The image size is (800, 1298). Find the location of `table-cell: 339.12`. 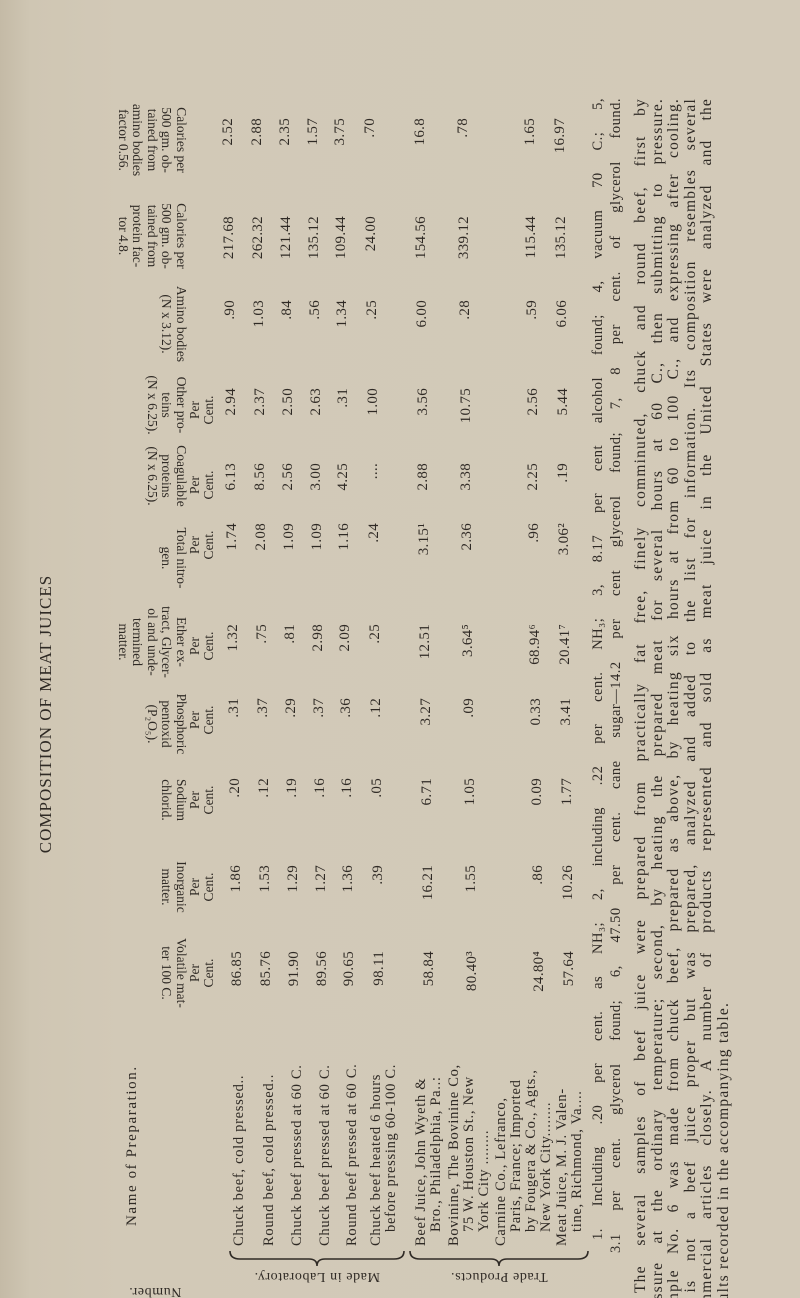

table-cell: 339.12 is located at coordinates (463, 238).